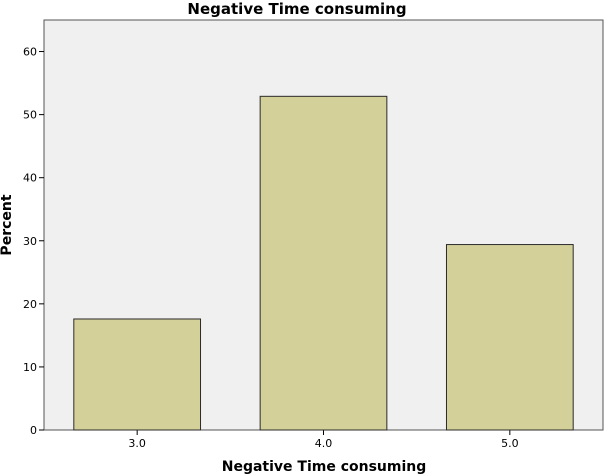 This screenshot has height=475, width=605. Describe the element at coordinates (30, 178) in the screenshot. I see `y-tick-label: 40` at that location.